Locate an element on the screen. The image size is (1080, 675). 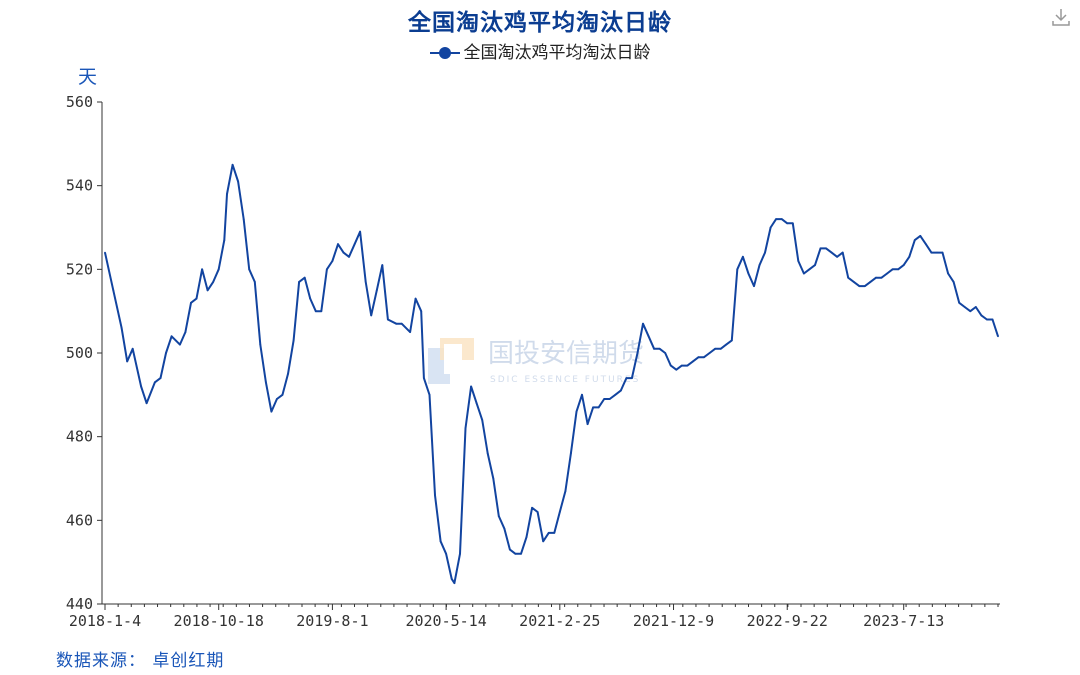
x-tick-label: 2018-1-4 is located at coordinates (105, 621).